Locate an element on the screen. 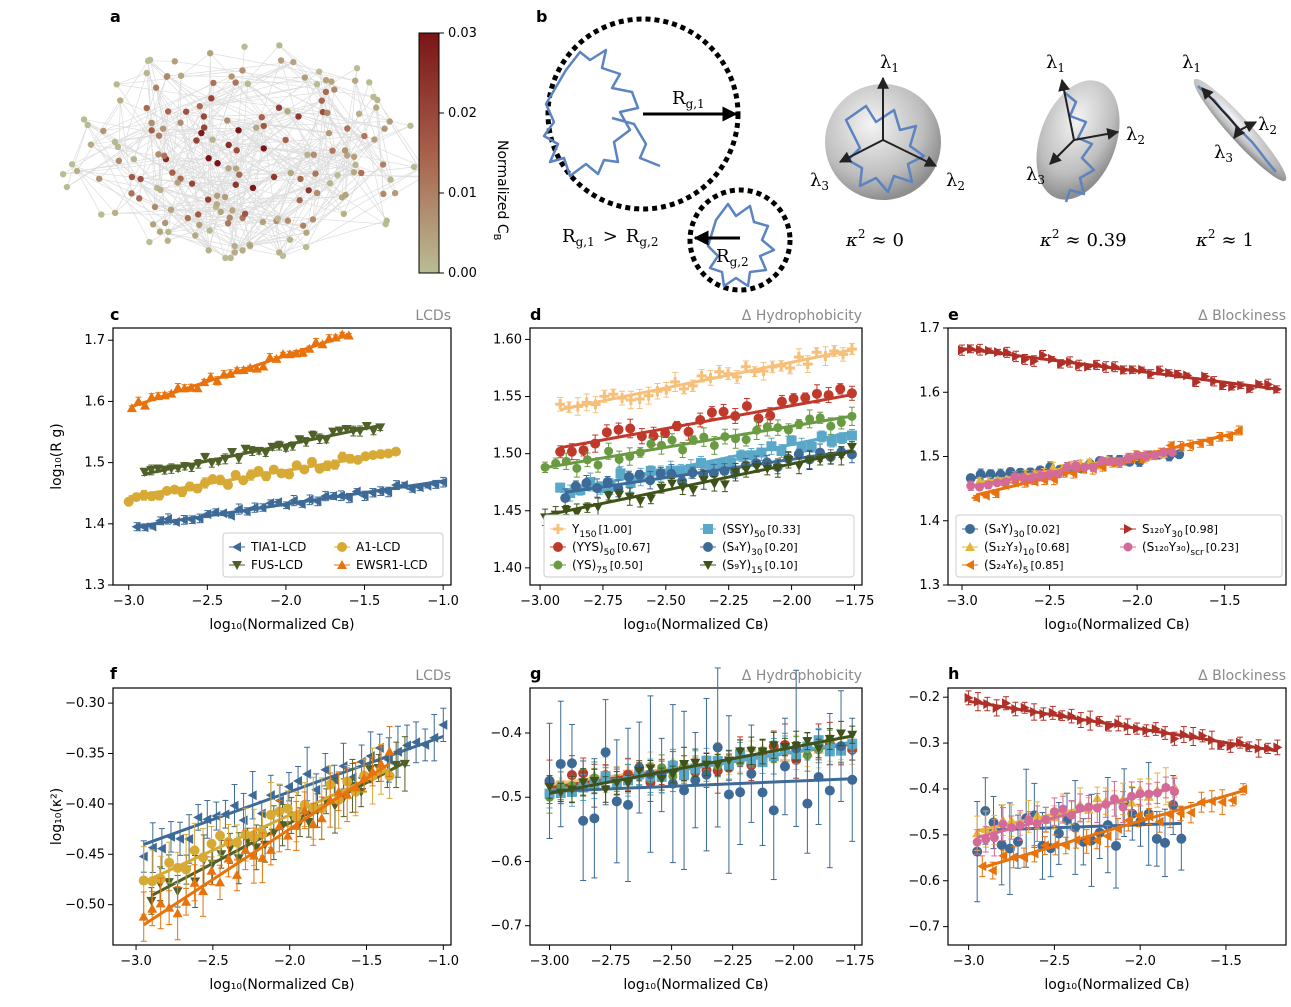  l2-label-sphere: λ2 is located at coordinates (955, 181).